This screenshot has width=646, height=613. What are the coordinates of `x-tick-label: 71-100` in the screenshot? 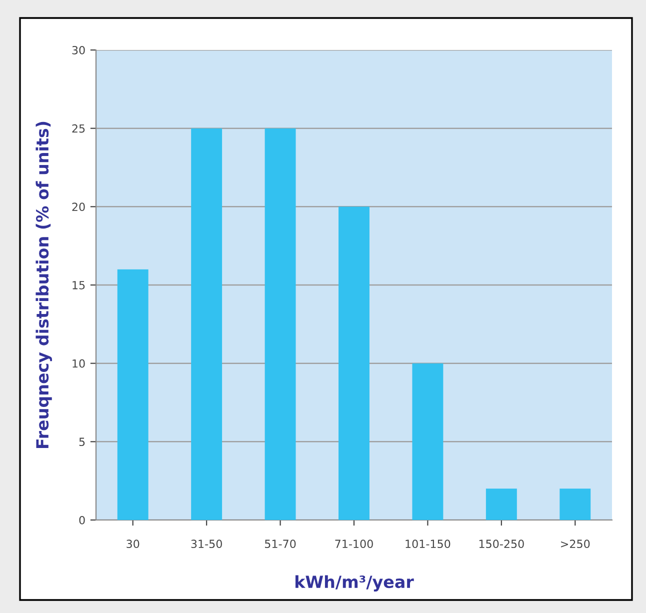 It's located at (354, 544).